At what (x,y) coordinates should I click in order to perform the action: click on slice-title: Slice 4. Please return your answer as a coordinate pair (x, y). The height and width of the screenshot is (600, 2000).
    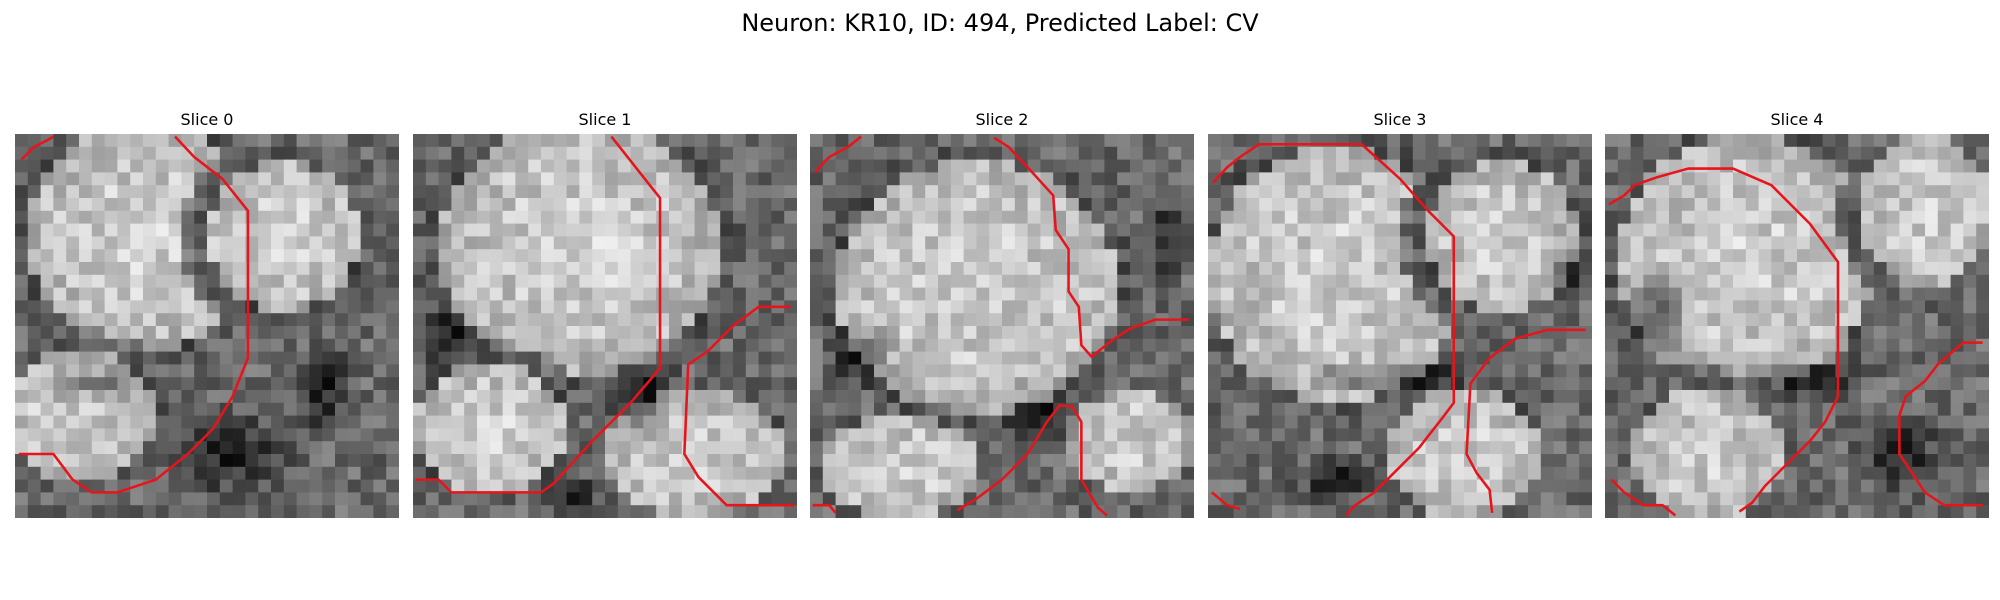
    Looking at the image, I should click on (1797, 119).